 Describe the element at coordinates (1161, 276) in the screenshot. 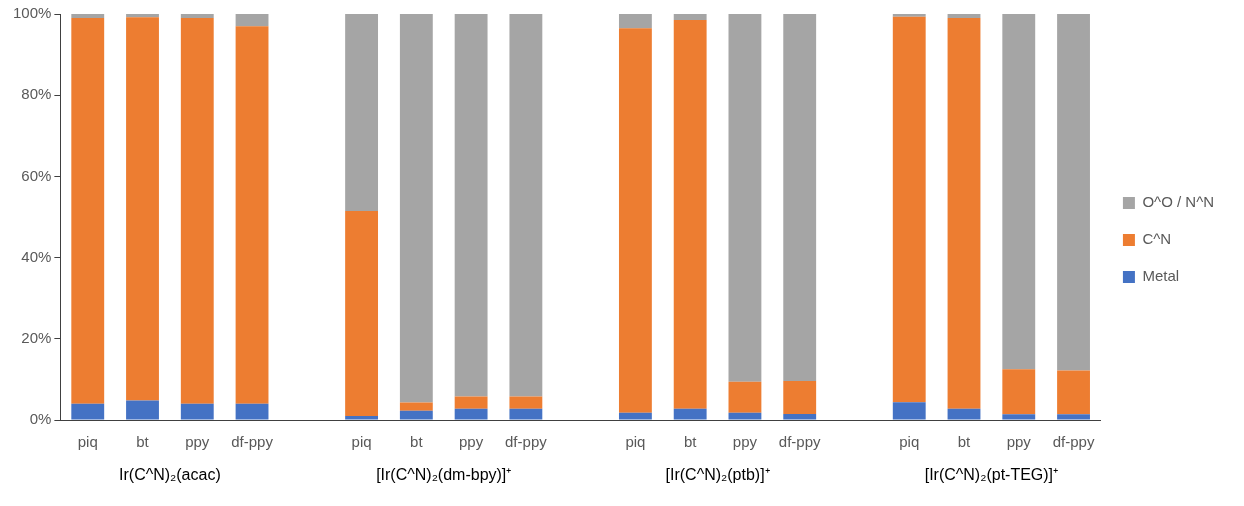

I see `legend-label: Metal` at that location.